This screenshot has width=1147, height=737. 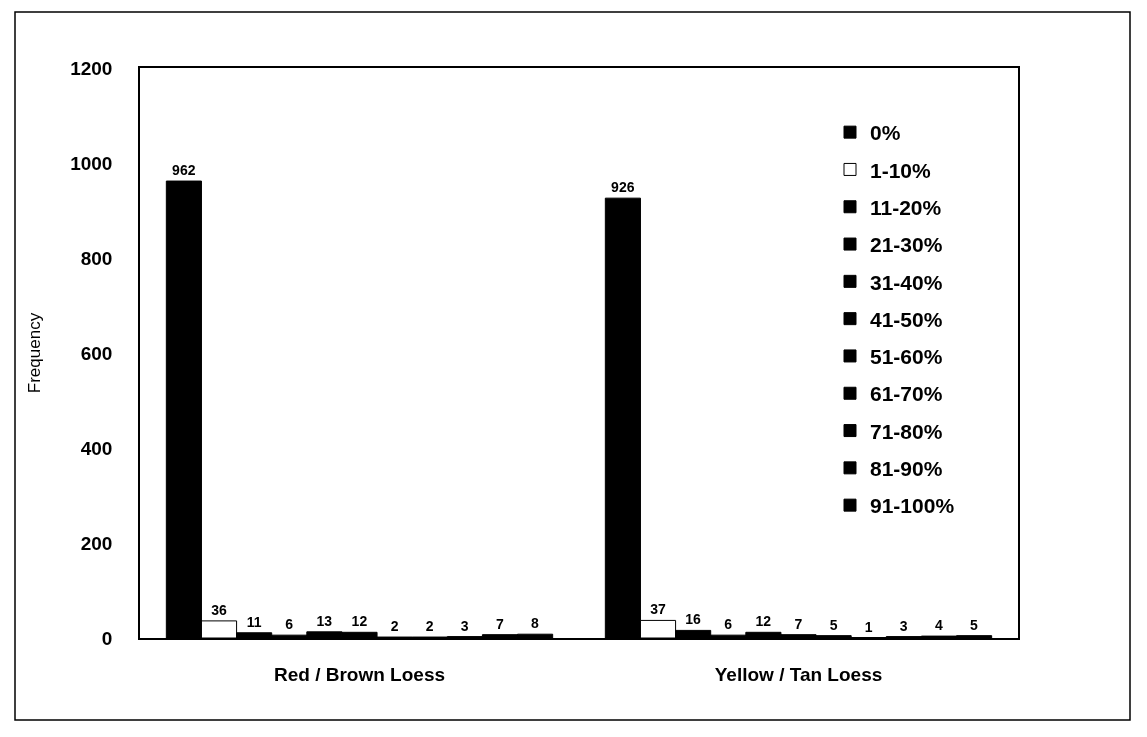 What do you see at coordinates (91, 163) in the screenshot?
I see `y-tick-label: 1000` at bounding box center [91, 163].